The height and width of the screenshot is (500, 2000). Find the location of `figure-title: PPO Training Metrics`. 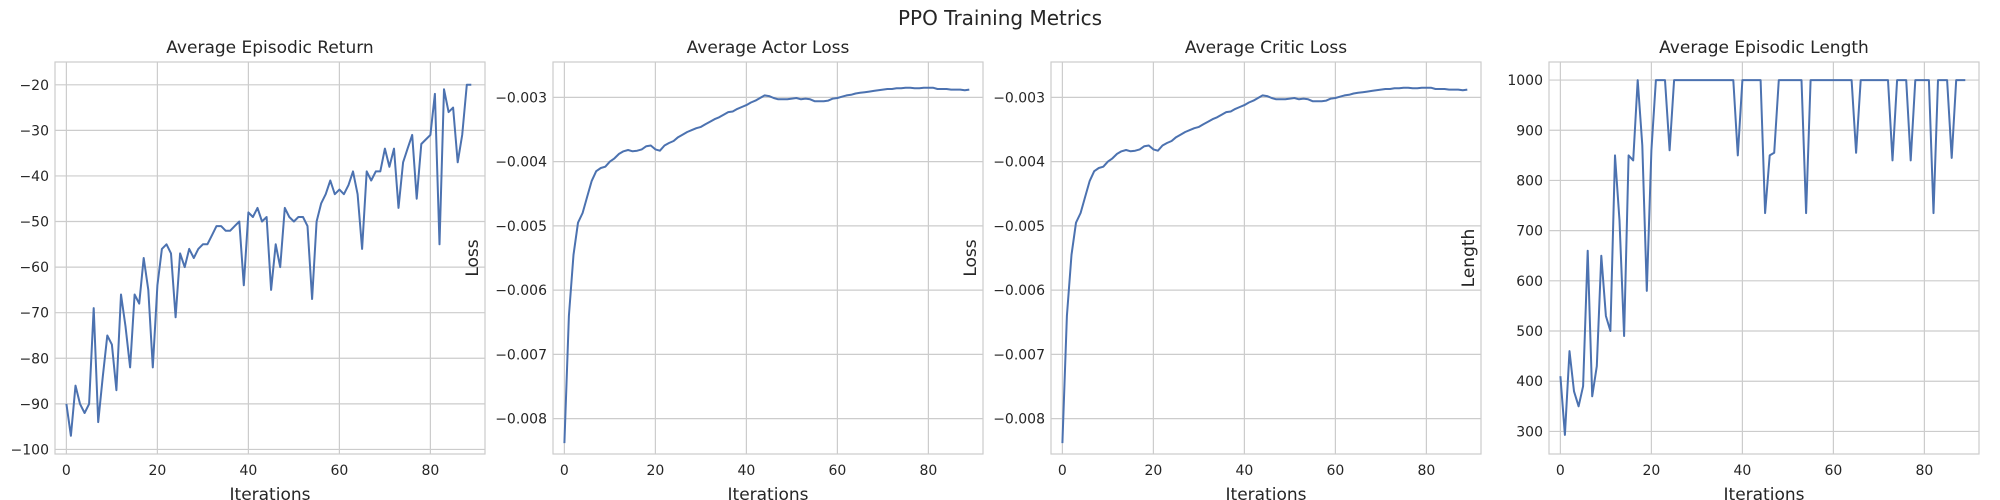

figure-title: PPO Training Metrics is located at coordinates (1000, 18).